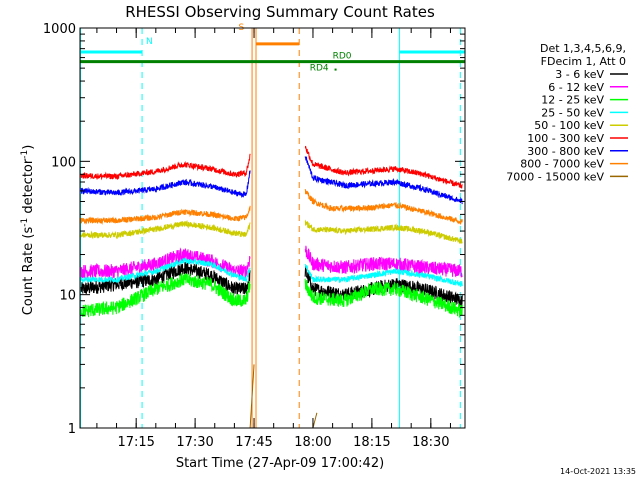  I want to click on y-tick-label: 10, so click(67, 296).